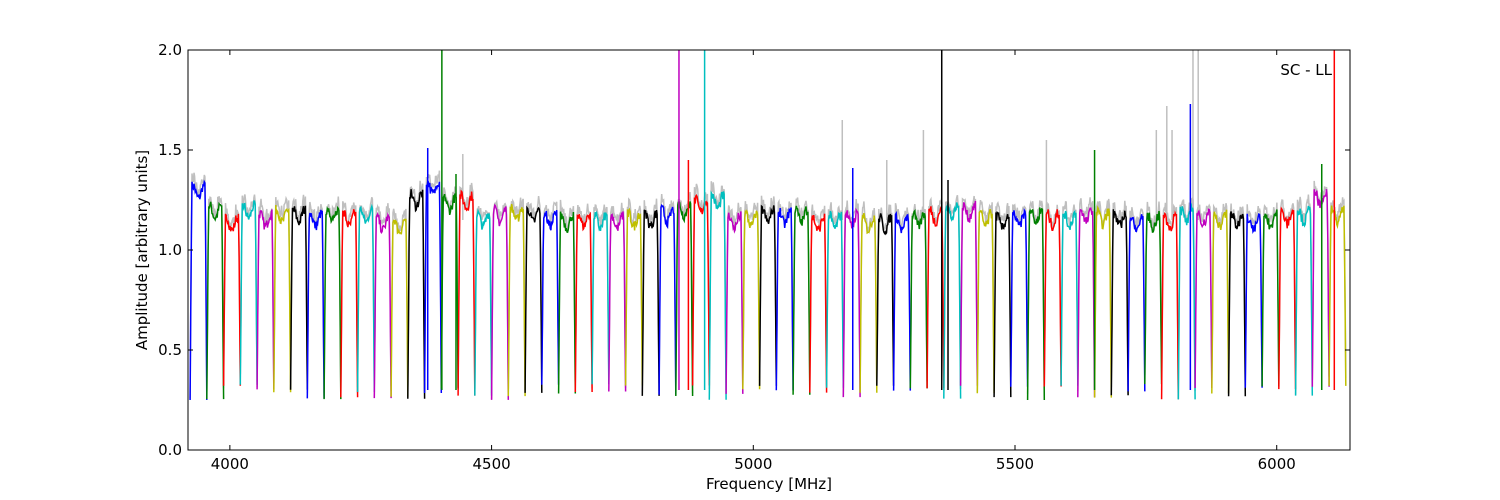 The width and height of the screenshot is (1500, 500). I want to click on y-tick-label: 1.5, so click(170, 150).